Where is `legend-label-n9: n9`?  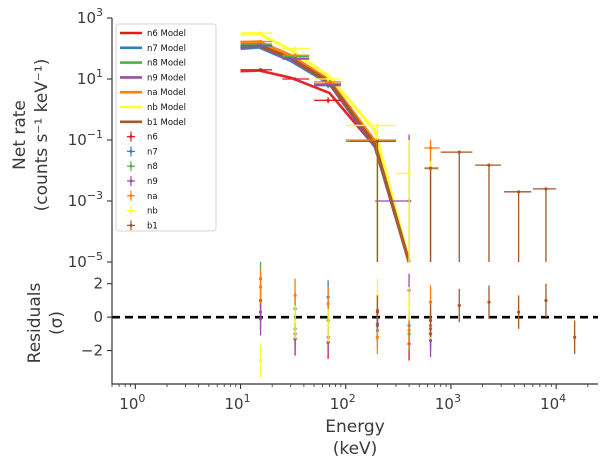
legend-label-n9: n9 is located at coordinates (152, 182).